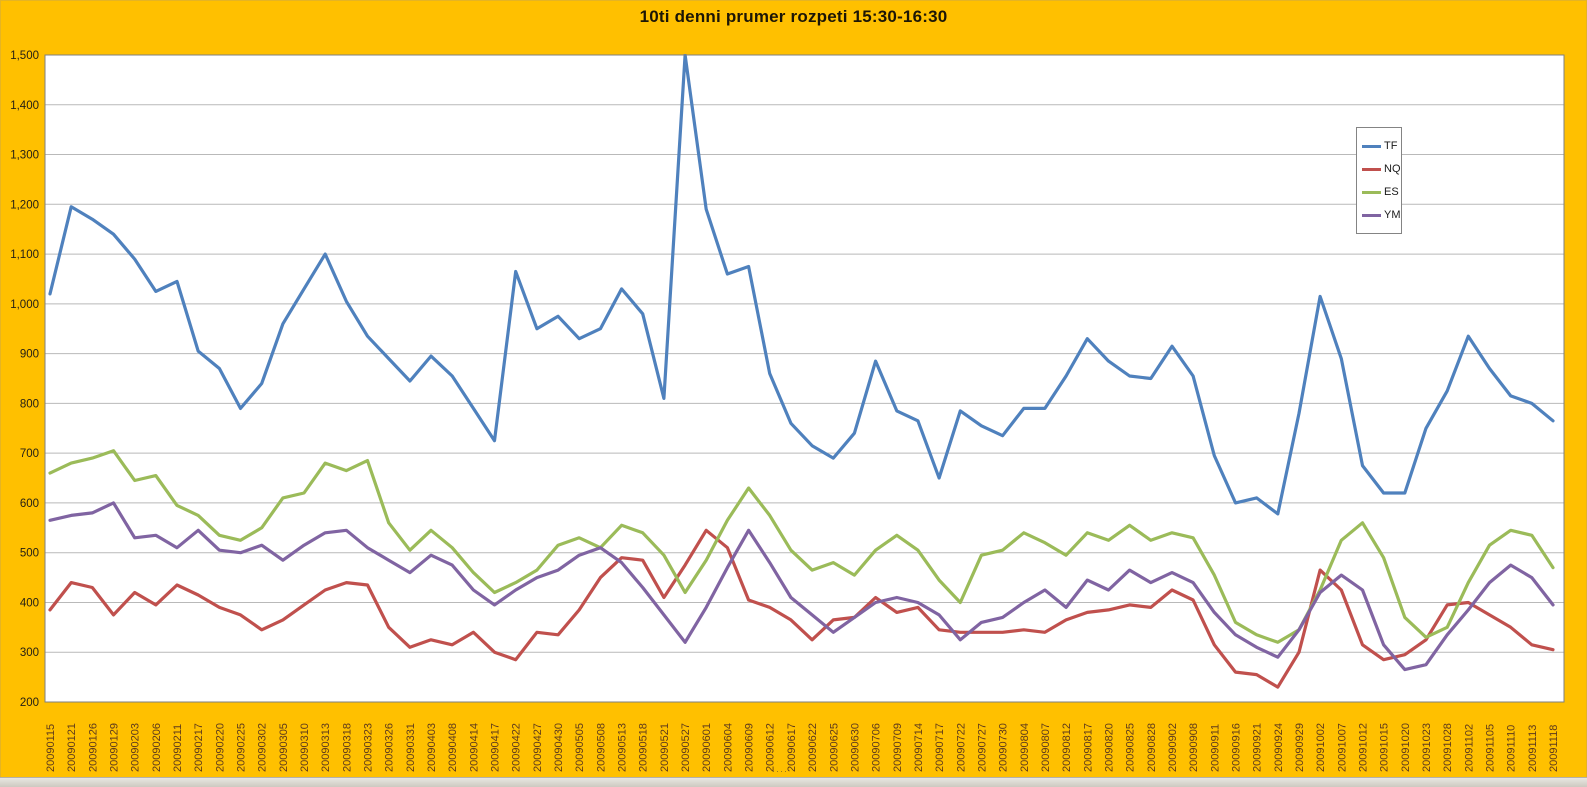 The height and width of the screenshot is (787, 1587). Describe the element at coordinates (877, 747) in the screenshot. I see `x-axis-tick-label: 20090706` at that location.